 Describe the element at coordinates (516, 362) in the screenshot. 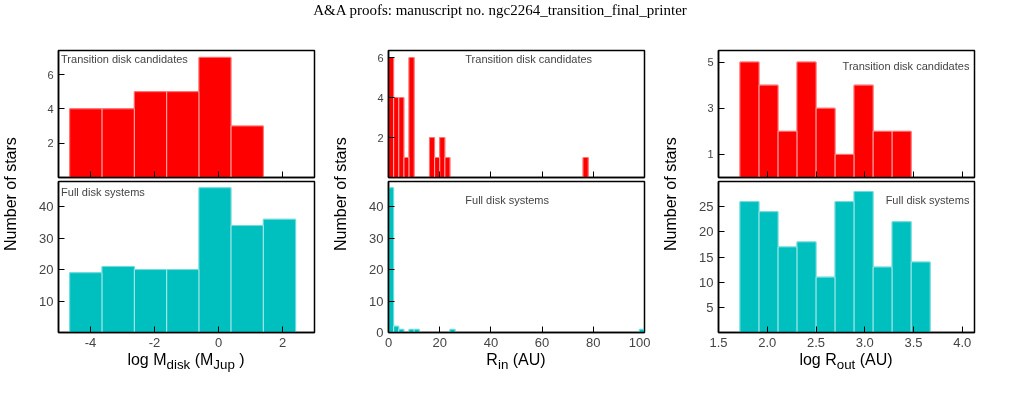

I see `x-axis-title: R$_{in}$ (AU)` at that location.